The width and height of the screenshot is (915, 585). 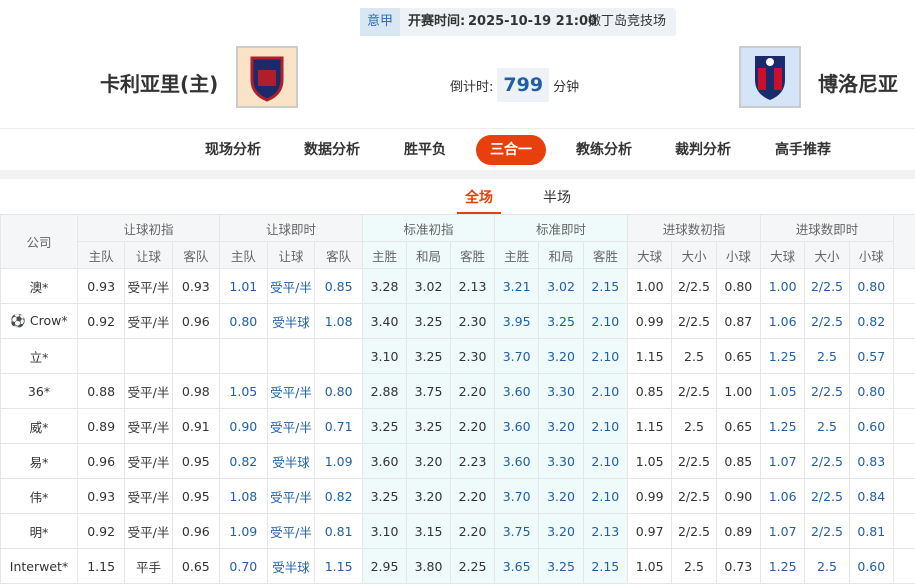 What do you see at coordinates (803, 150) in the screenshot?
I see `tab: 高手推荐` at bounding box center [803, 150].